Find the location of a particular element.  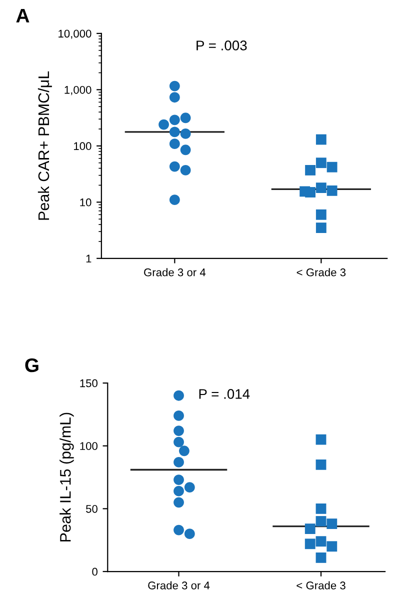

annotation: P = .003 is located at coordinates (221, 45).